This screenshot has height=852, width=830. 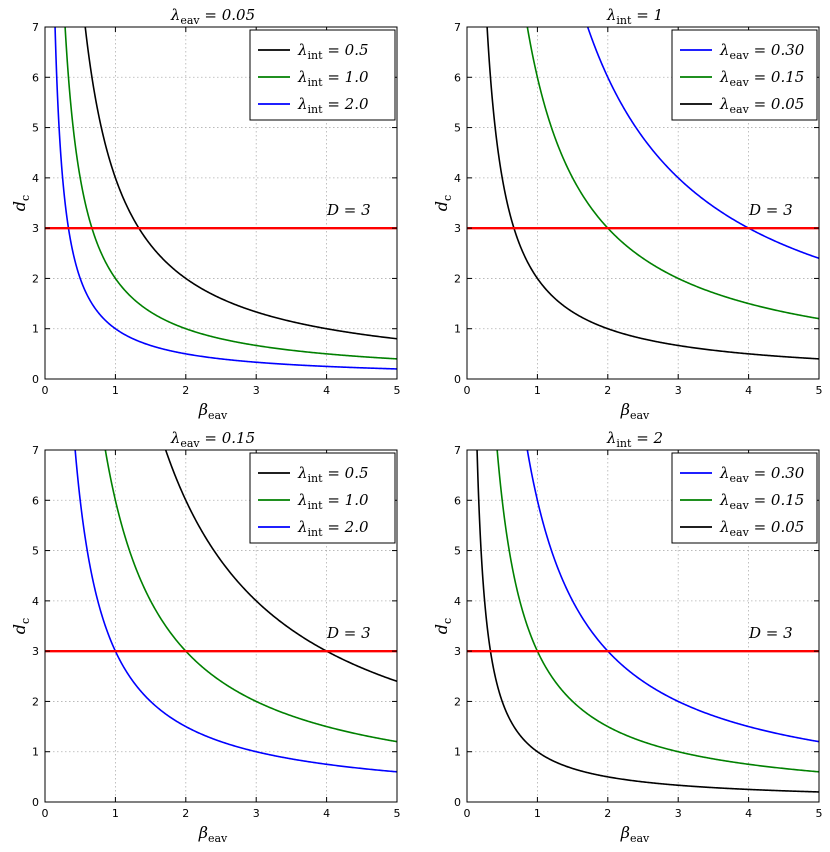 What do you see at coordinates (634, 439) in the screenshot?
I see `chart-title: λint = 2` at bounding box center [634, 439].